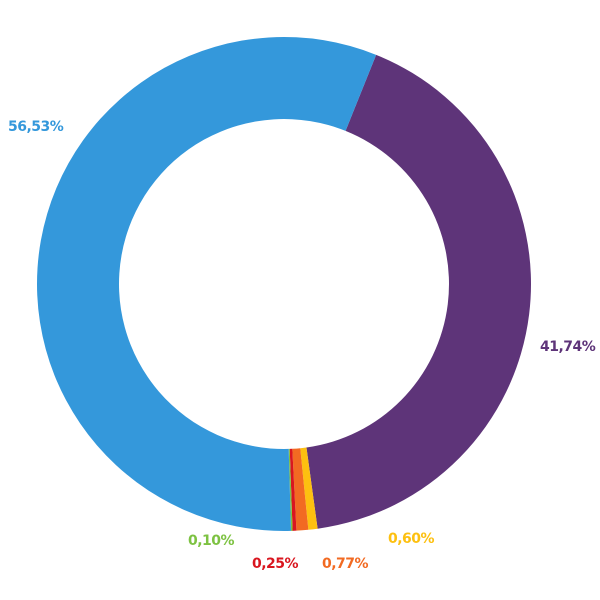 This screenshot has height=600, width=600. What do you see at coordinates (275, 564) in the screenshot?
I see `data-label: 0,25%` at bounding box center [275, 564].